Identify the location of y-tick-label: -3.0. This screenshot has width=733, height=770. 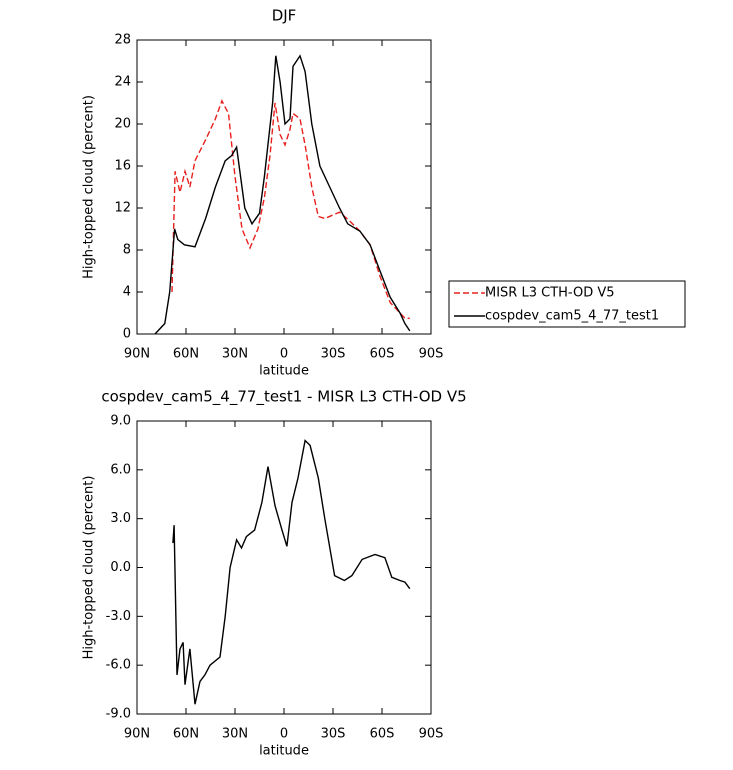
(118, 616).